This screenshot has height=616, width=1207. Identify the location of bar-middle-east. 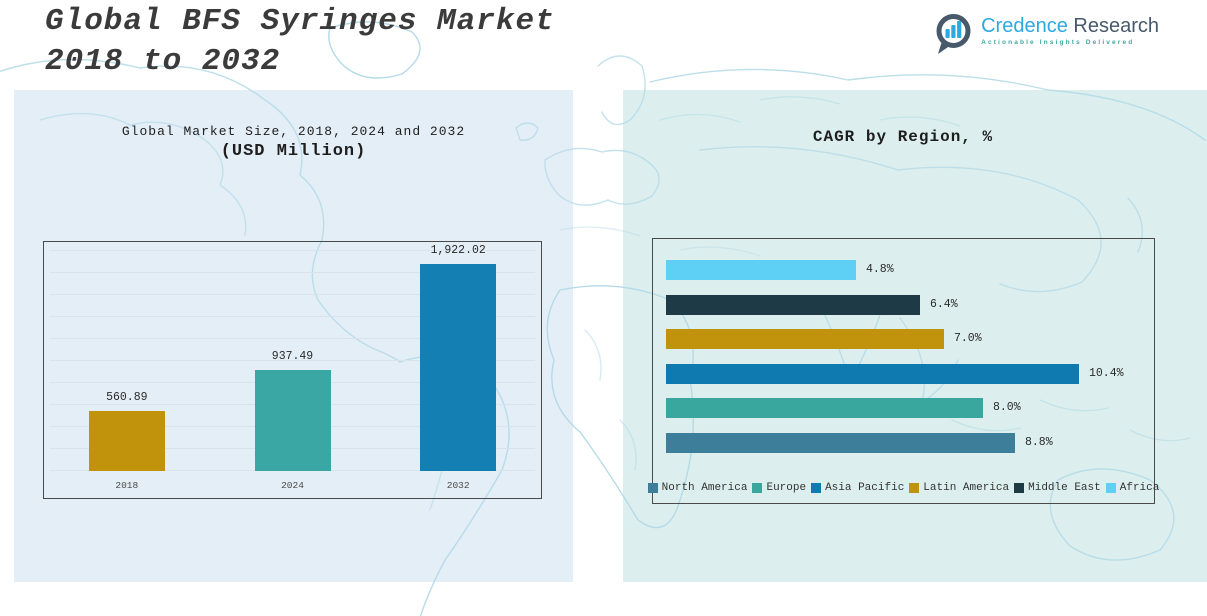
(793, 305).